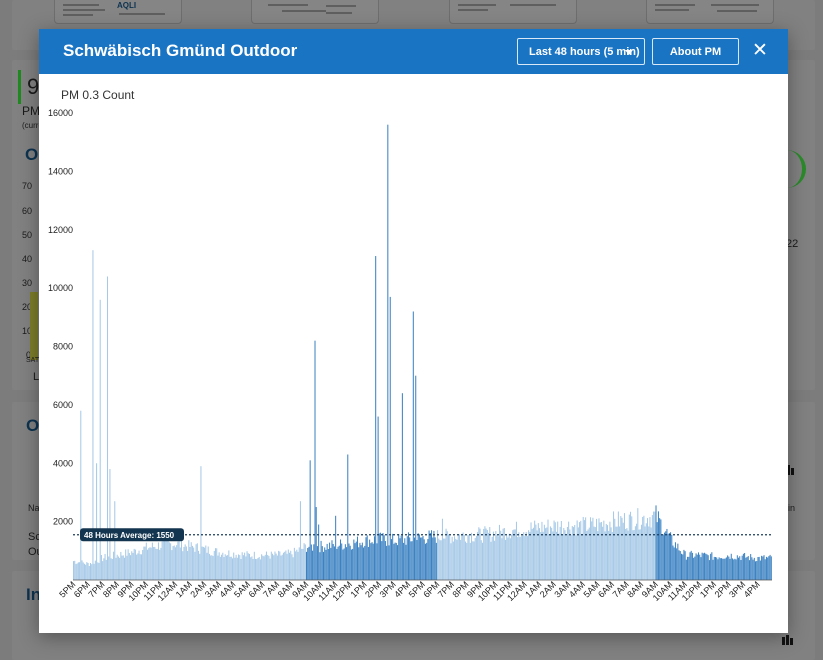 The width and height of the screenshot is (823, 660). Describe the element at coordinates (27, 259) in the screenshot. I see `bg-axis-tick-40: 40` at that location.